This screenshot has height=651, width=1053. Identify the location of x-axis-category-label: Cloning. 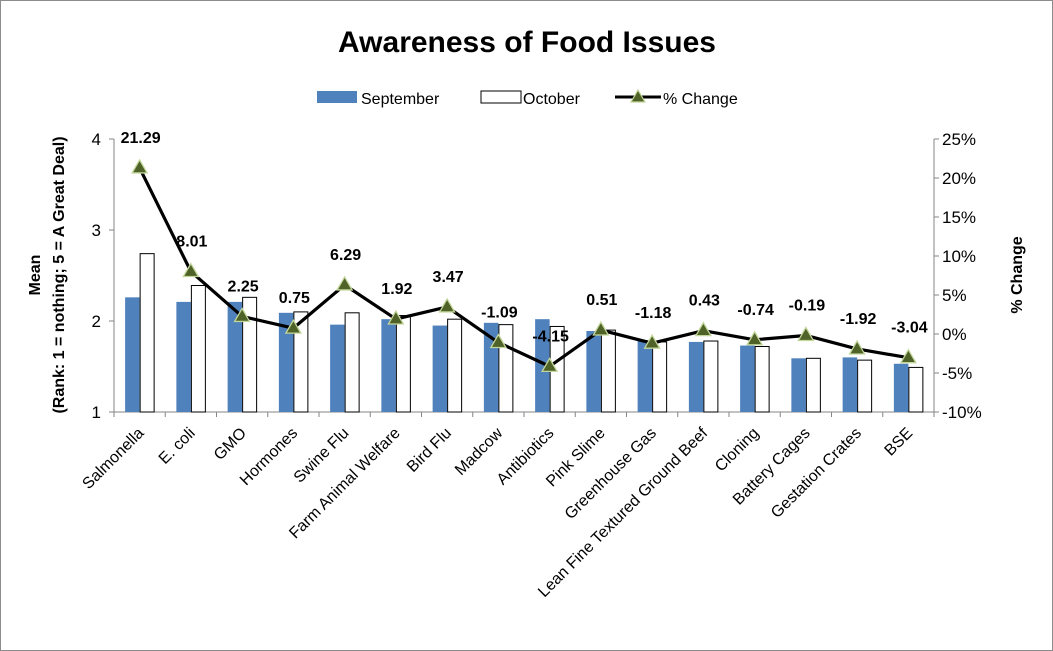
(737, 450).